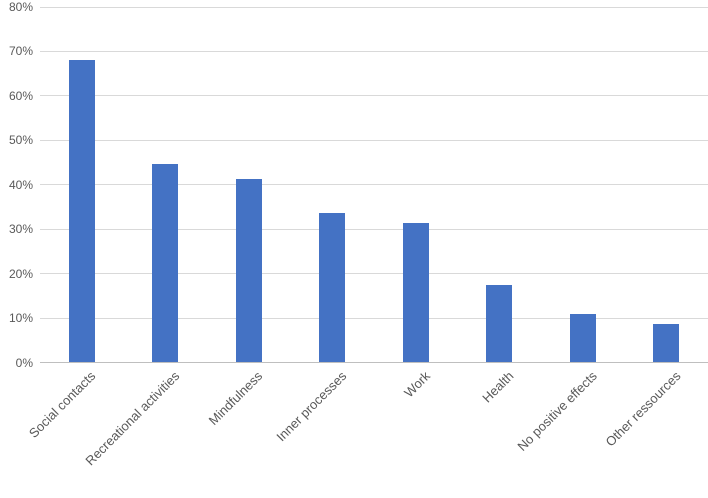 The image size is (708, 498). I want to click on y-tick-label: 60%, so click(20, 95).